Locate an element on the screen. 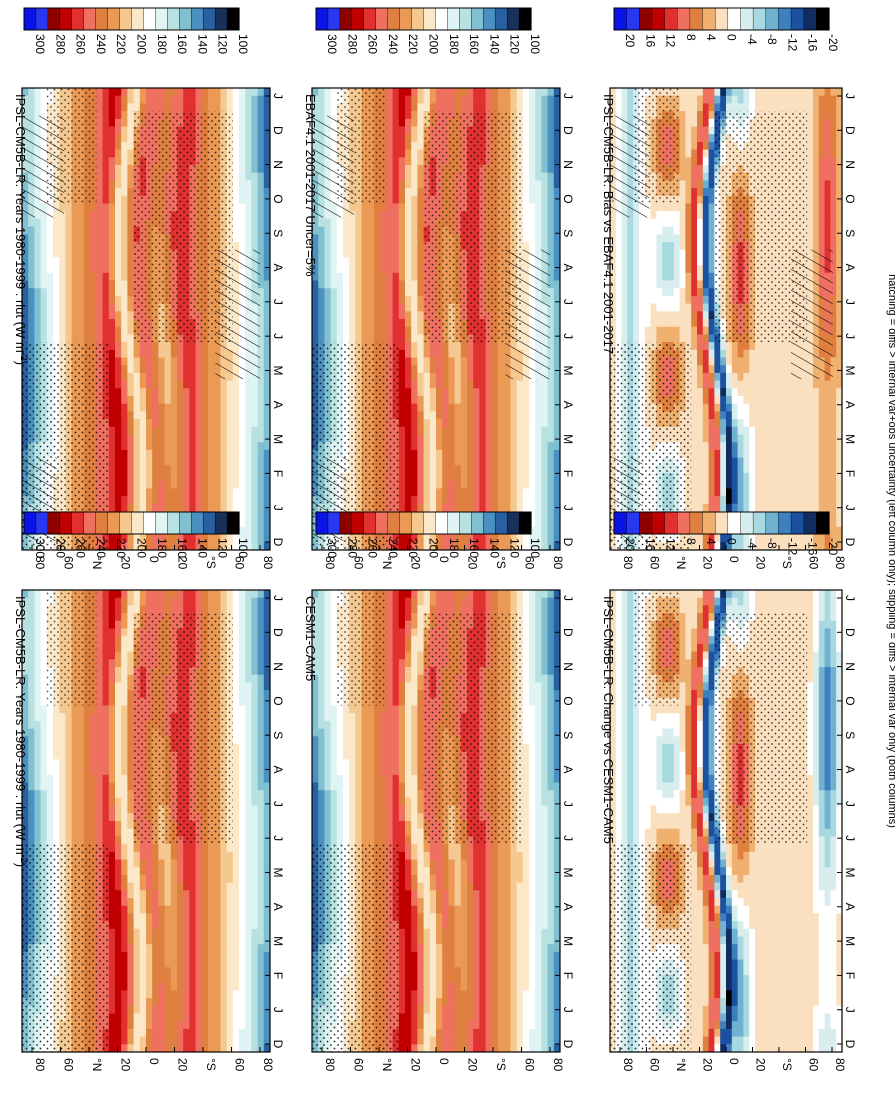 The image size is (895, 1102). p-left-top-month-tick: O is located at coordinates (278, 198).